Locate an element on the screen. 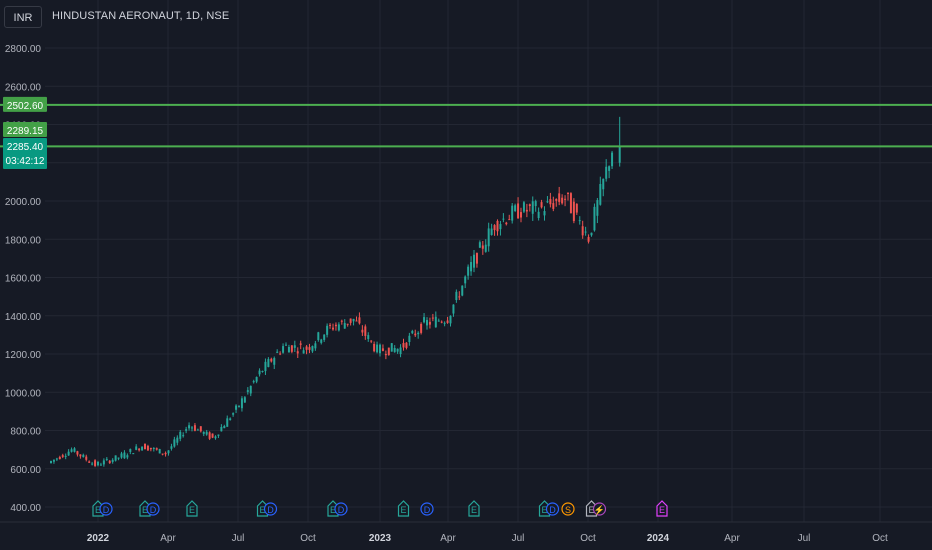 The image size is (932, 550). x-tick-label: 2022 is located at coordinates (98, 538).